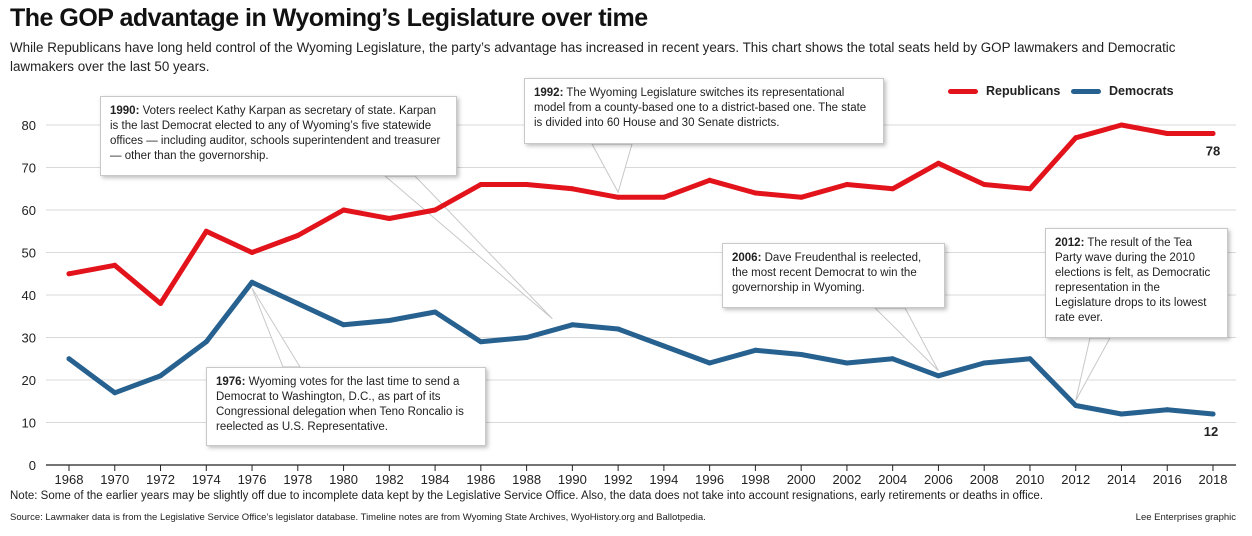 Image resolution: width=1252 pixels, height=536 pixels. I want to click on y-tick-label: 20, so click(29, 380).